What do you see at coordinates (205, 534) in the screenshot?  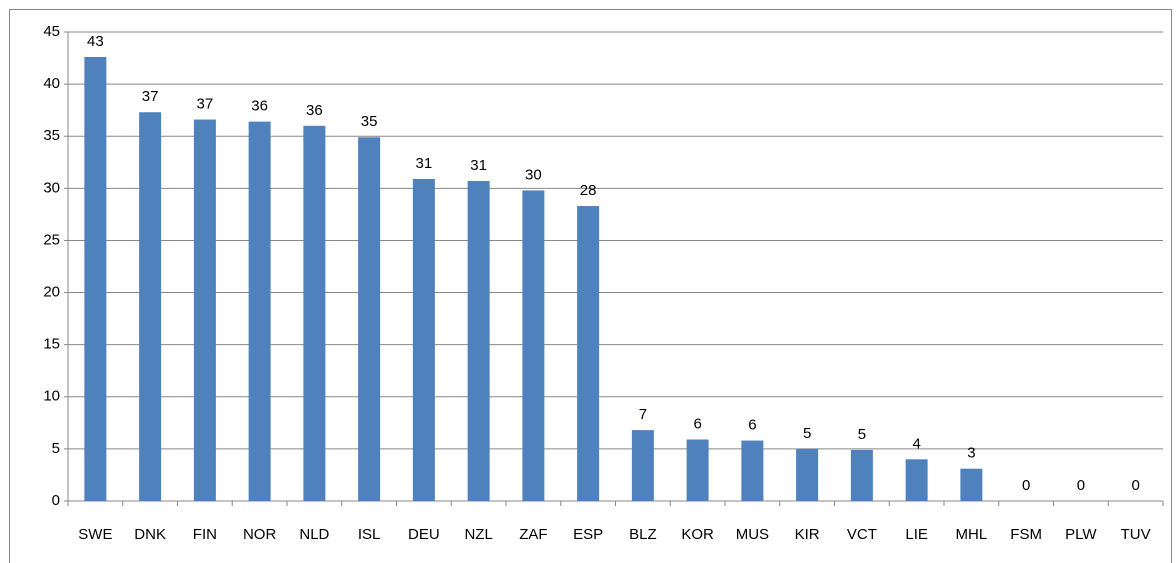 I see `x-tick-label: FIN` at bounding box center [205, 534].